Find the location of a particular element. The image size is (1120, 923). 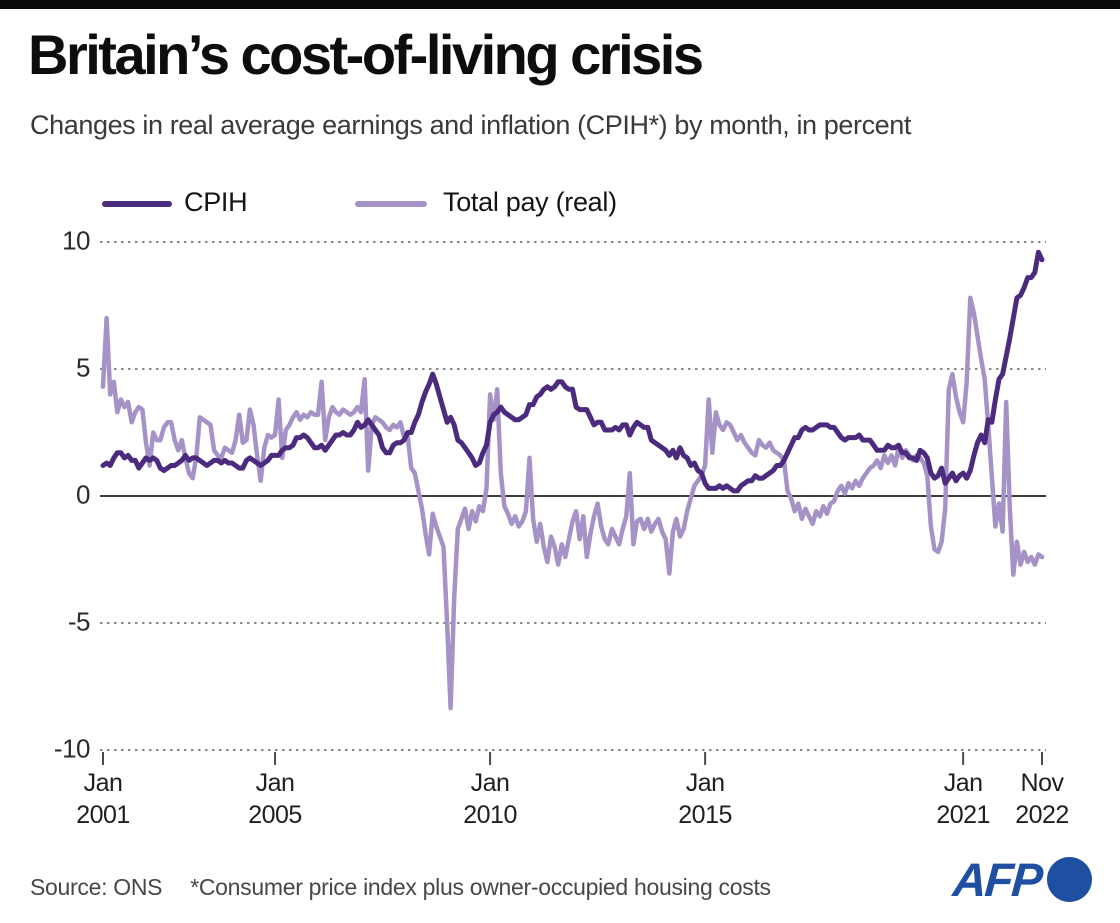

y-axis-label: 5 is located at coordinates (83, 367).